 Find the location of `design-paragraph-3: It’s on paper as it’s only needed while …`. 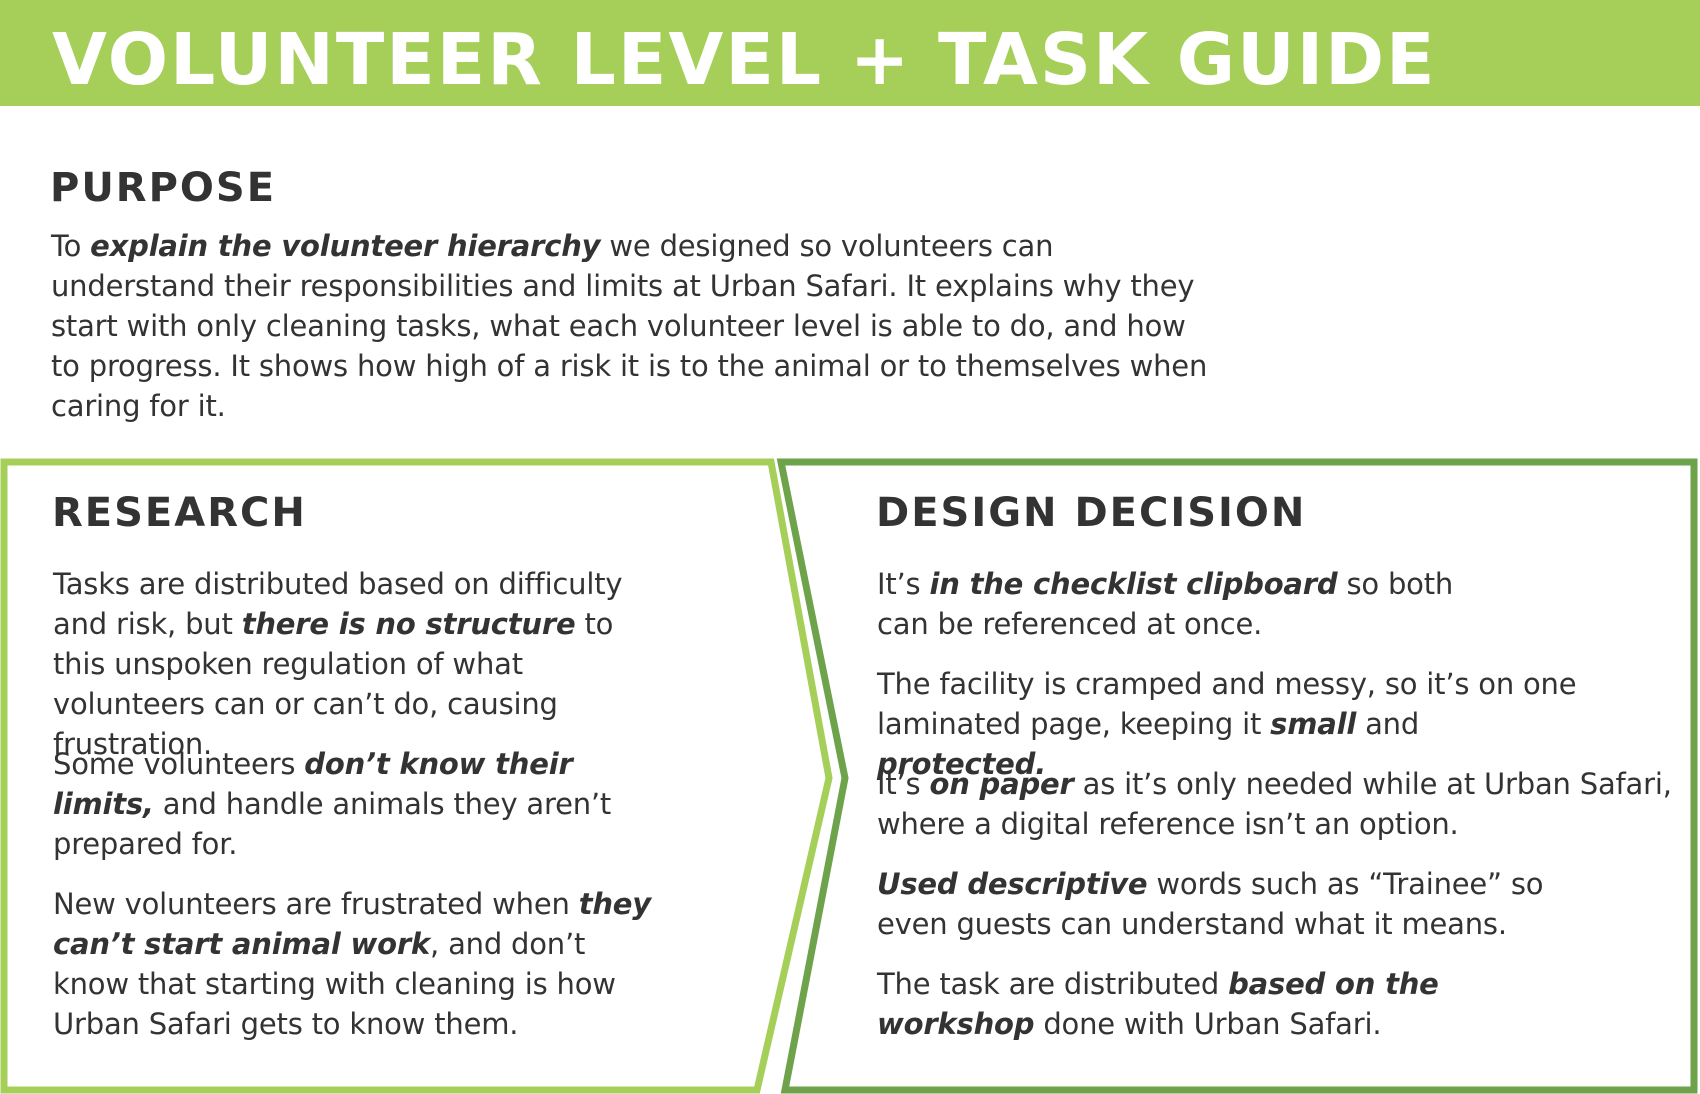

design-paragraph-3: It’s on paper as it’s only needed while … is located at coordinates (1274, 804).